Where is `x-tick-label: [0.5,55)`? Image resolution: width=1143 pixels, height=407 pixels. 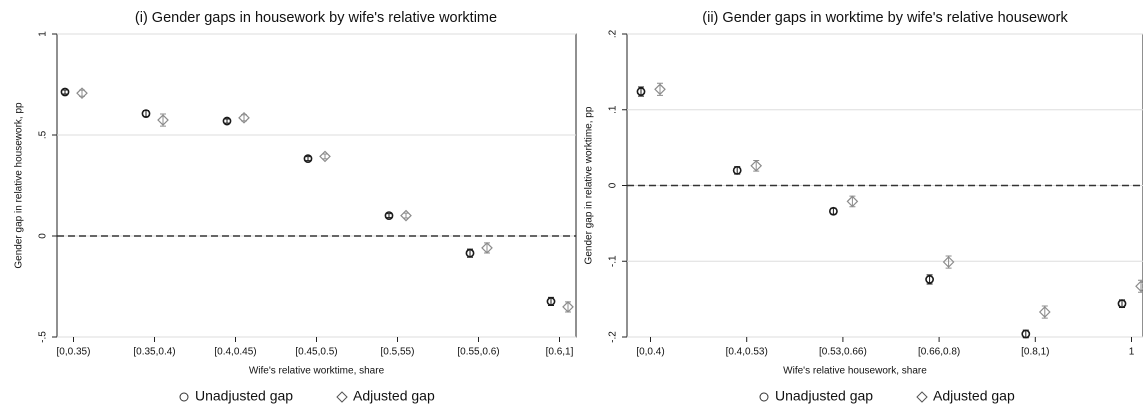 x-tick-label: [0.5,55) is located at coordinates (398, 352).